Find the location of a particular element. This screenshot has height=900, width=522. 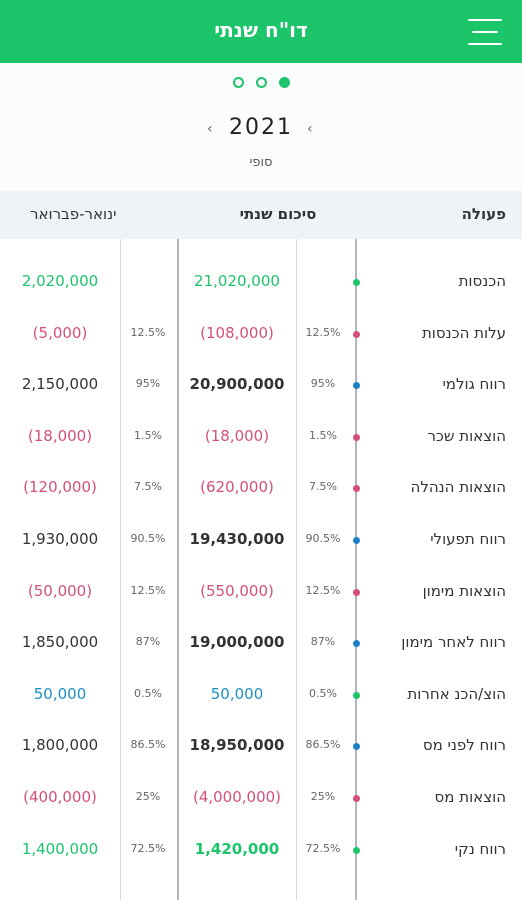

table-row: עלות הכנסות 12.5% (108,000) 12.5% (5,000) is located at coordinates (261, 350).